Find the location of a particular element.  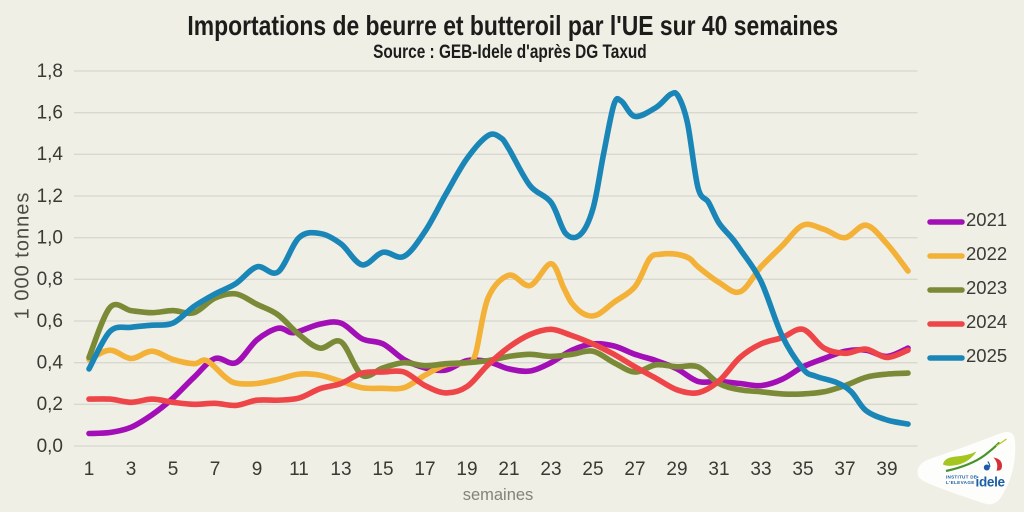

svg-text: 1,0 is located at coordinates (50, 238).